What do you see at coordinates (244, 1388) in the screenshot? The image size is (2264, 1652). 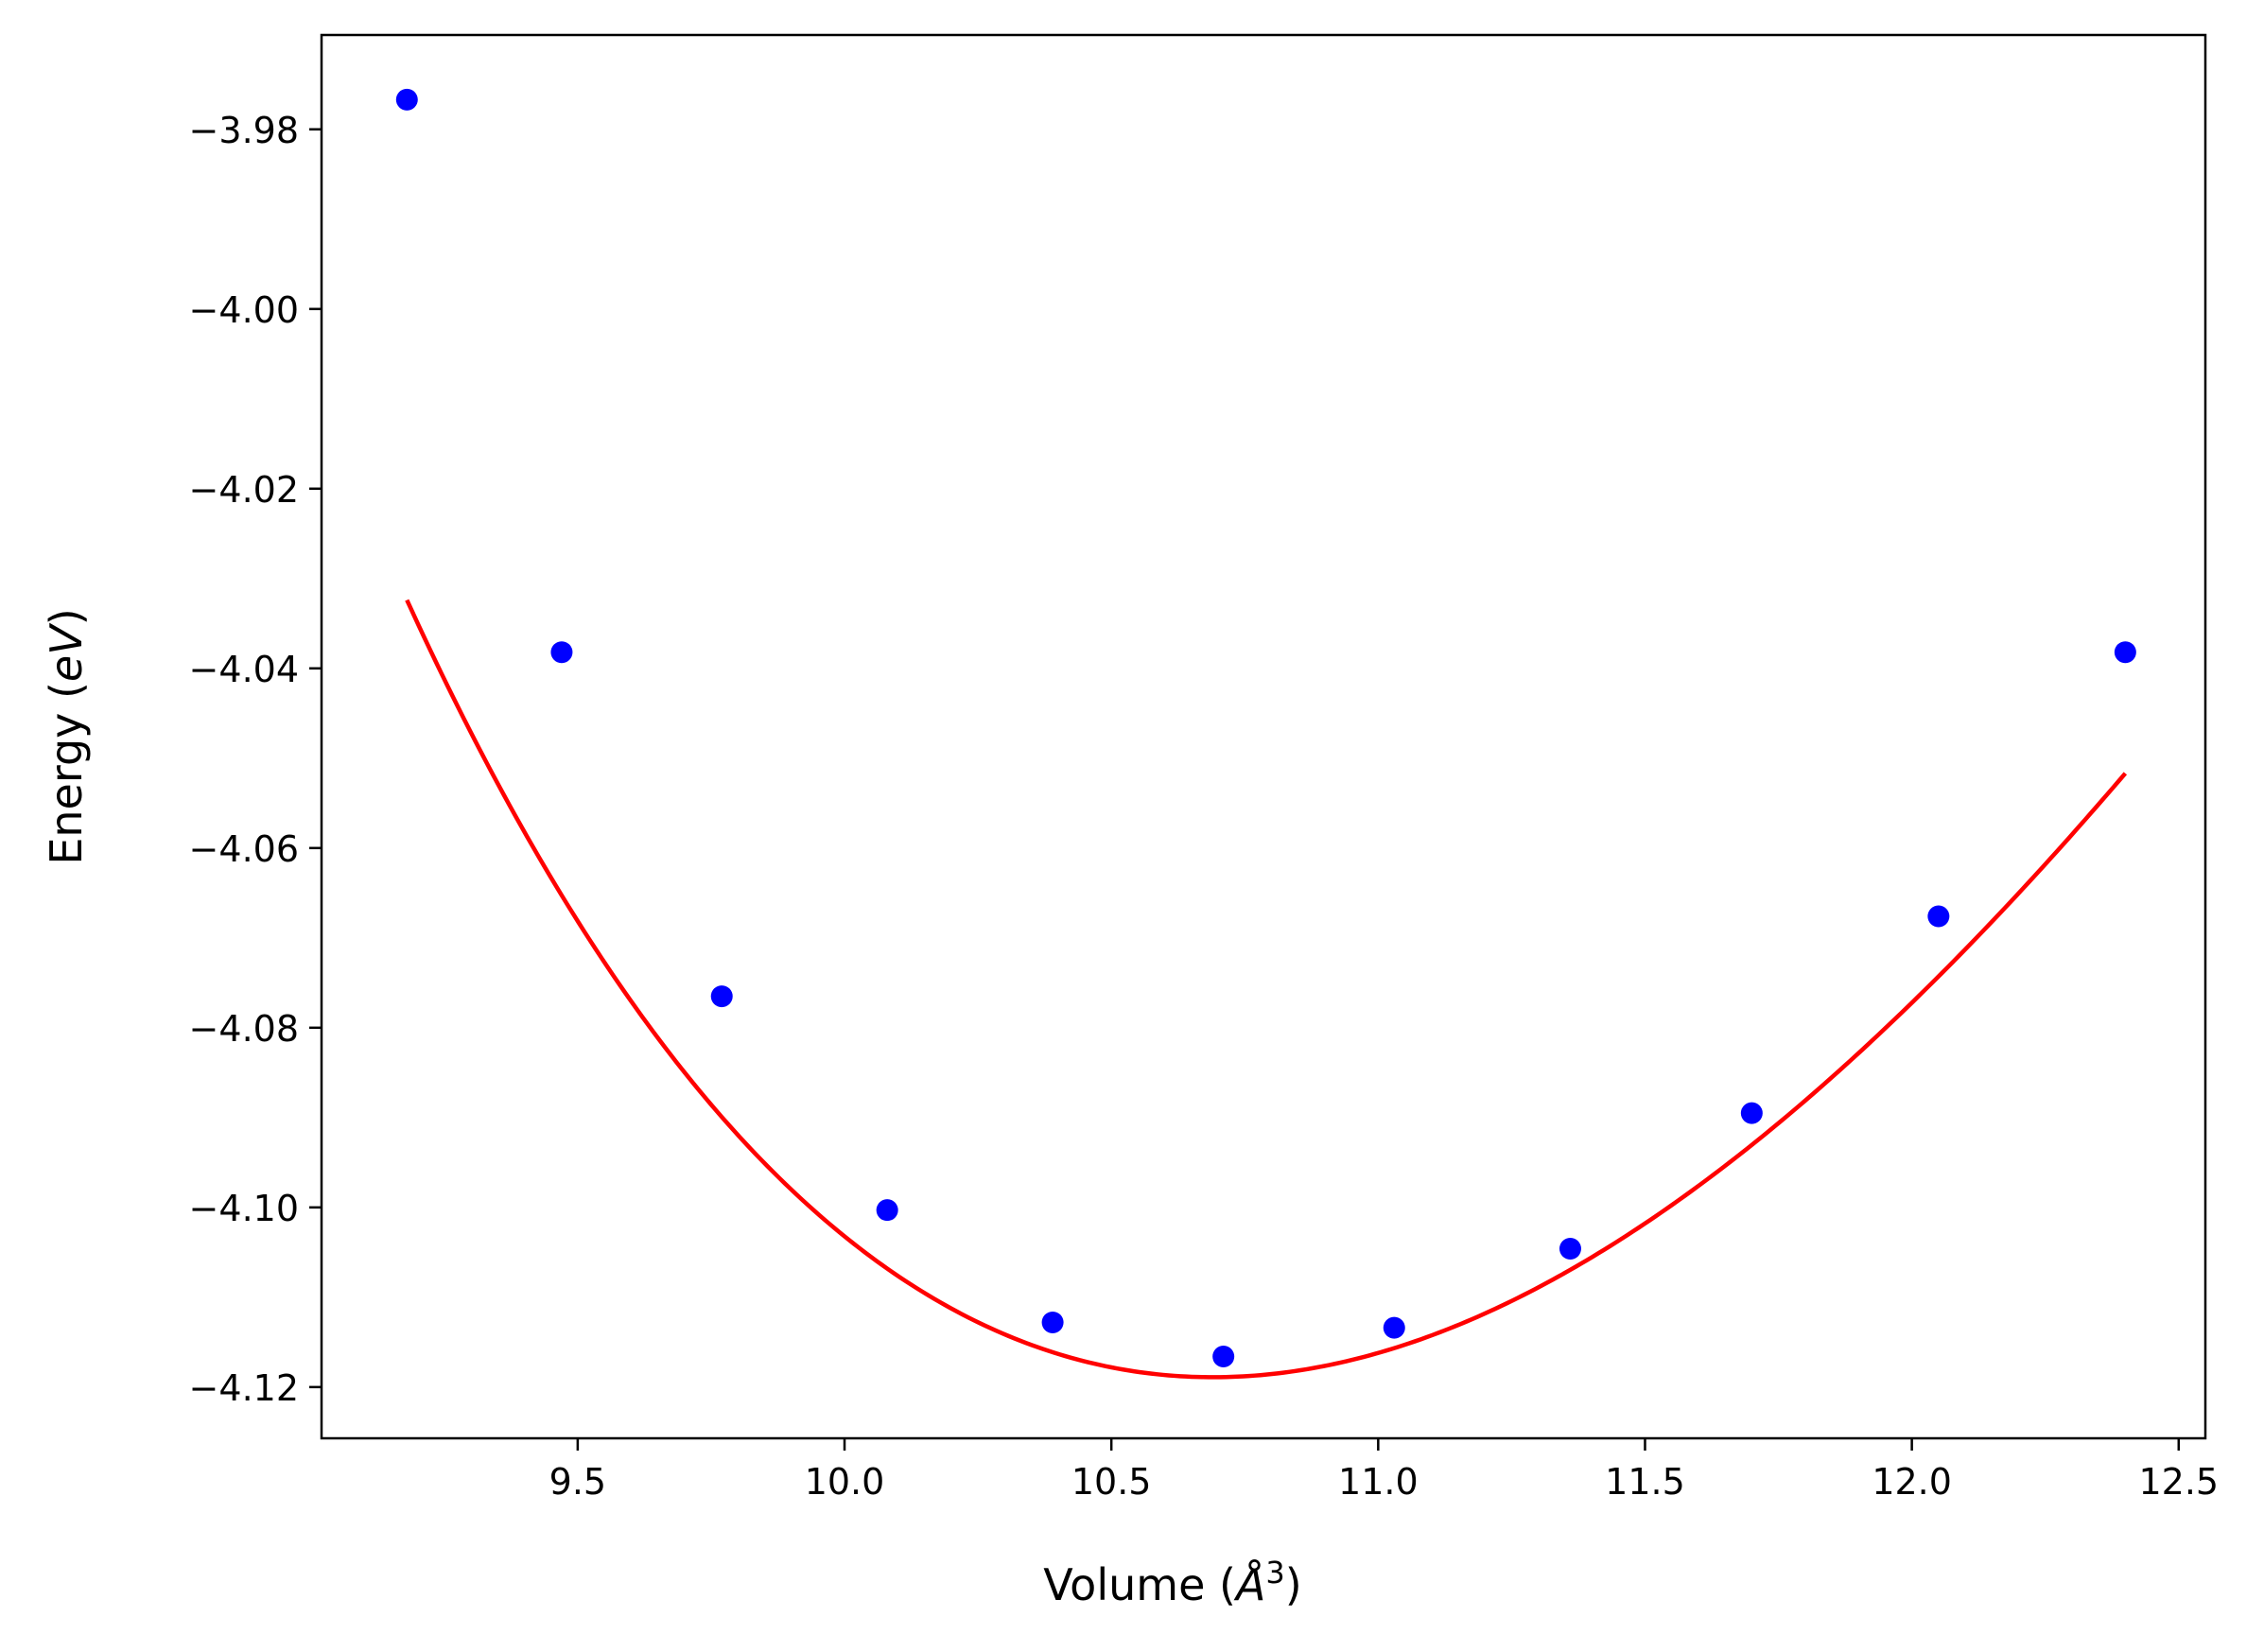 I see `y-tick-label: −4.12` at bounding box center [244, 1388].